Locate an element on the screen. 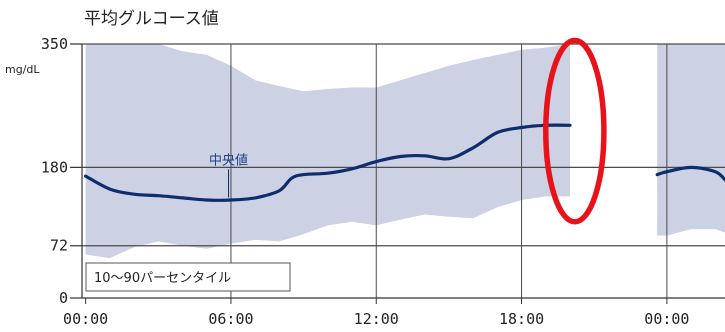 This screenshot has width=725, height=332. x-tick-label-3: 18:00 is located at coordinates (521, 319).